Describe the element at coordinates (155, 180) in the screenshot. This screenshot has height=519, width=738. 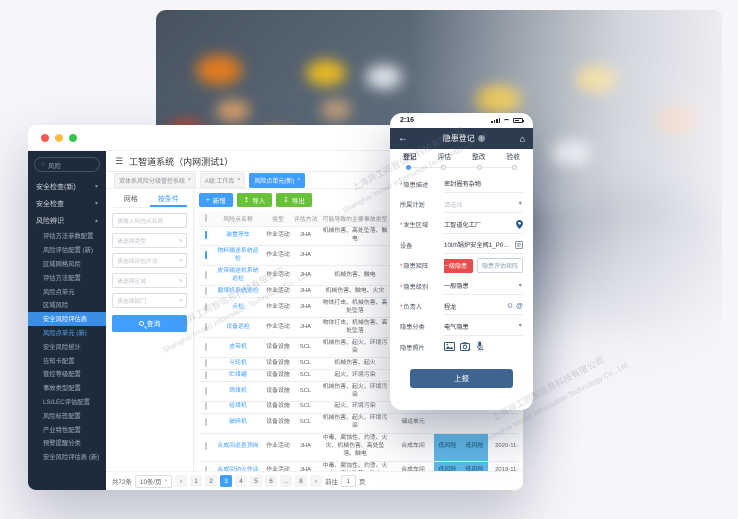
I see `breadcrumb-chip-system: 双体系风险分级管控系统 ▾` at that location.